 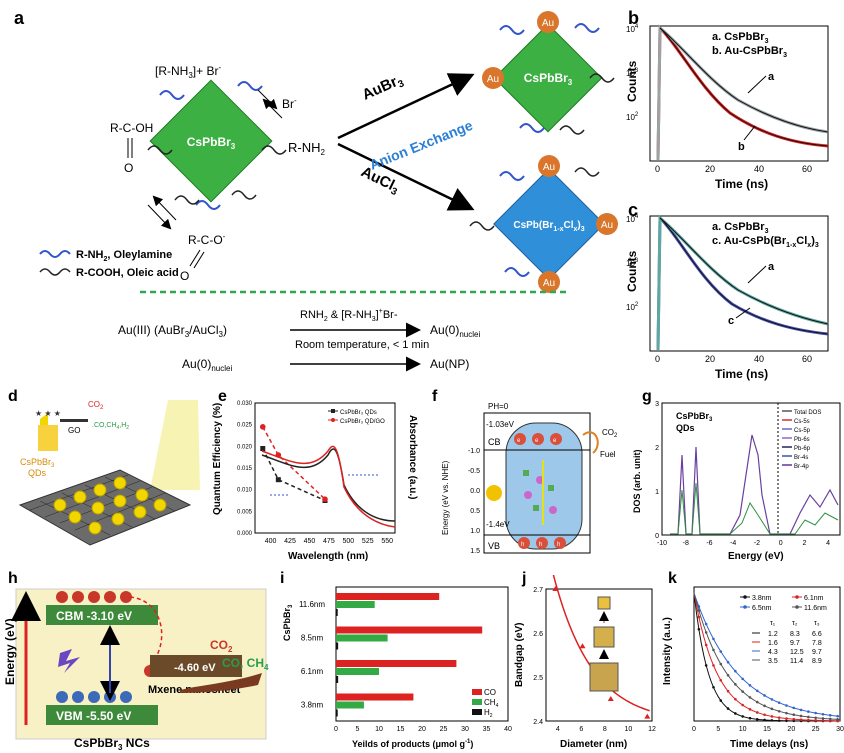 I want to click on panel-label-d: d, so click(x=13, y=396).